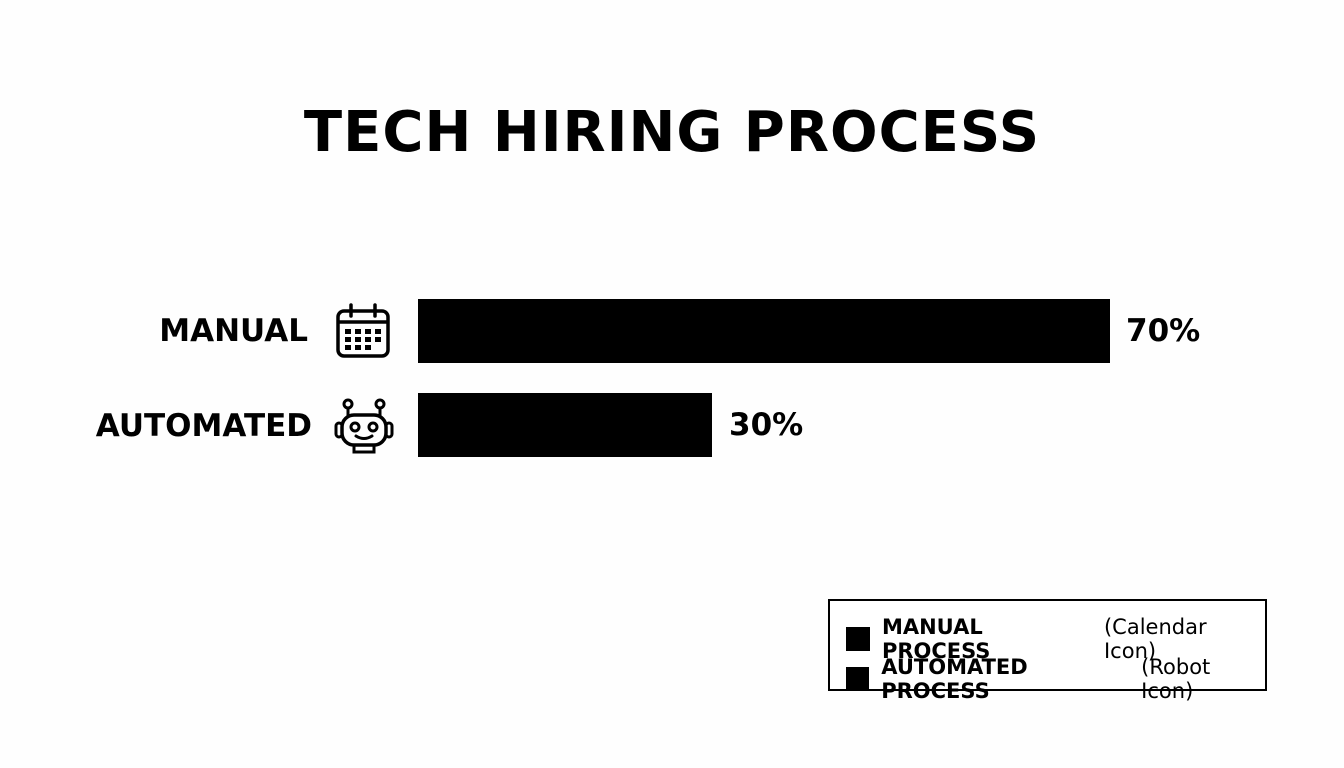 The image size is (1344, 768). Describe the element at coordinates (954, 679) in the screenshot. I see `legend-label-automated: AUTOMATED PROCESS` at that location.